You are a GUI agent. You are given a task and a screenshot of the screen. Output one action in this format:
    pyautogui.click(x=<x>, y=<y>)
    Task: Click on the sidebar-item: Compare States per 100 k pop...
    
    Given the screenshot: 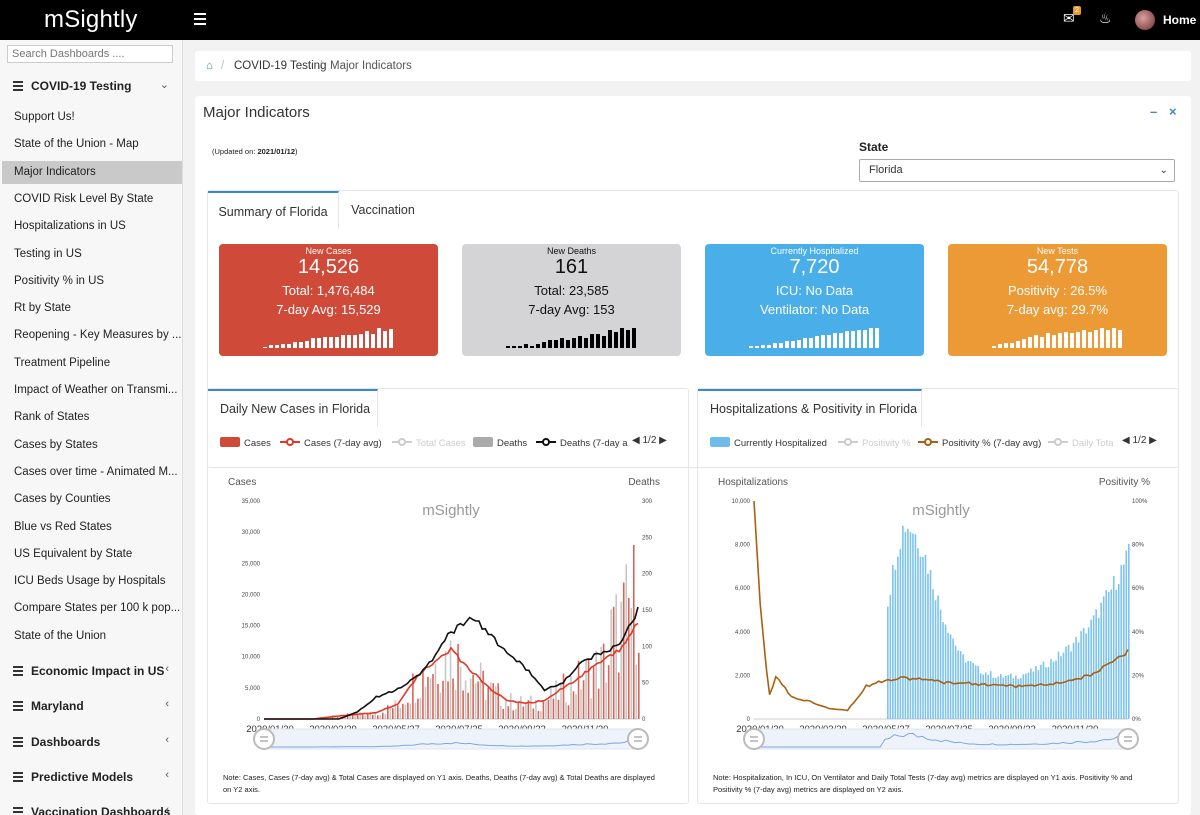 What is the action you would take?
    pyautogui.click(x=97, y=608)
    